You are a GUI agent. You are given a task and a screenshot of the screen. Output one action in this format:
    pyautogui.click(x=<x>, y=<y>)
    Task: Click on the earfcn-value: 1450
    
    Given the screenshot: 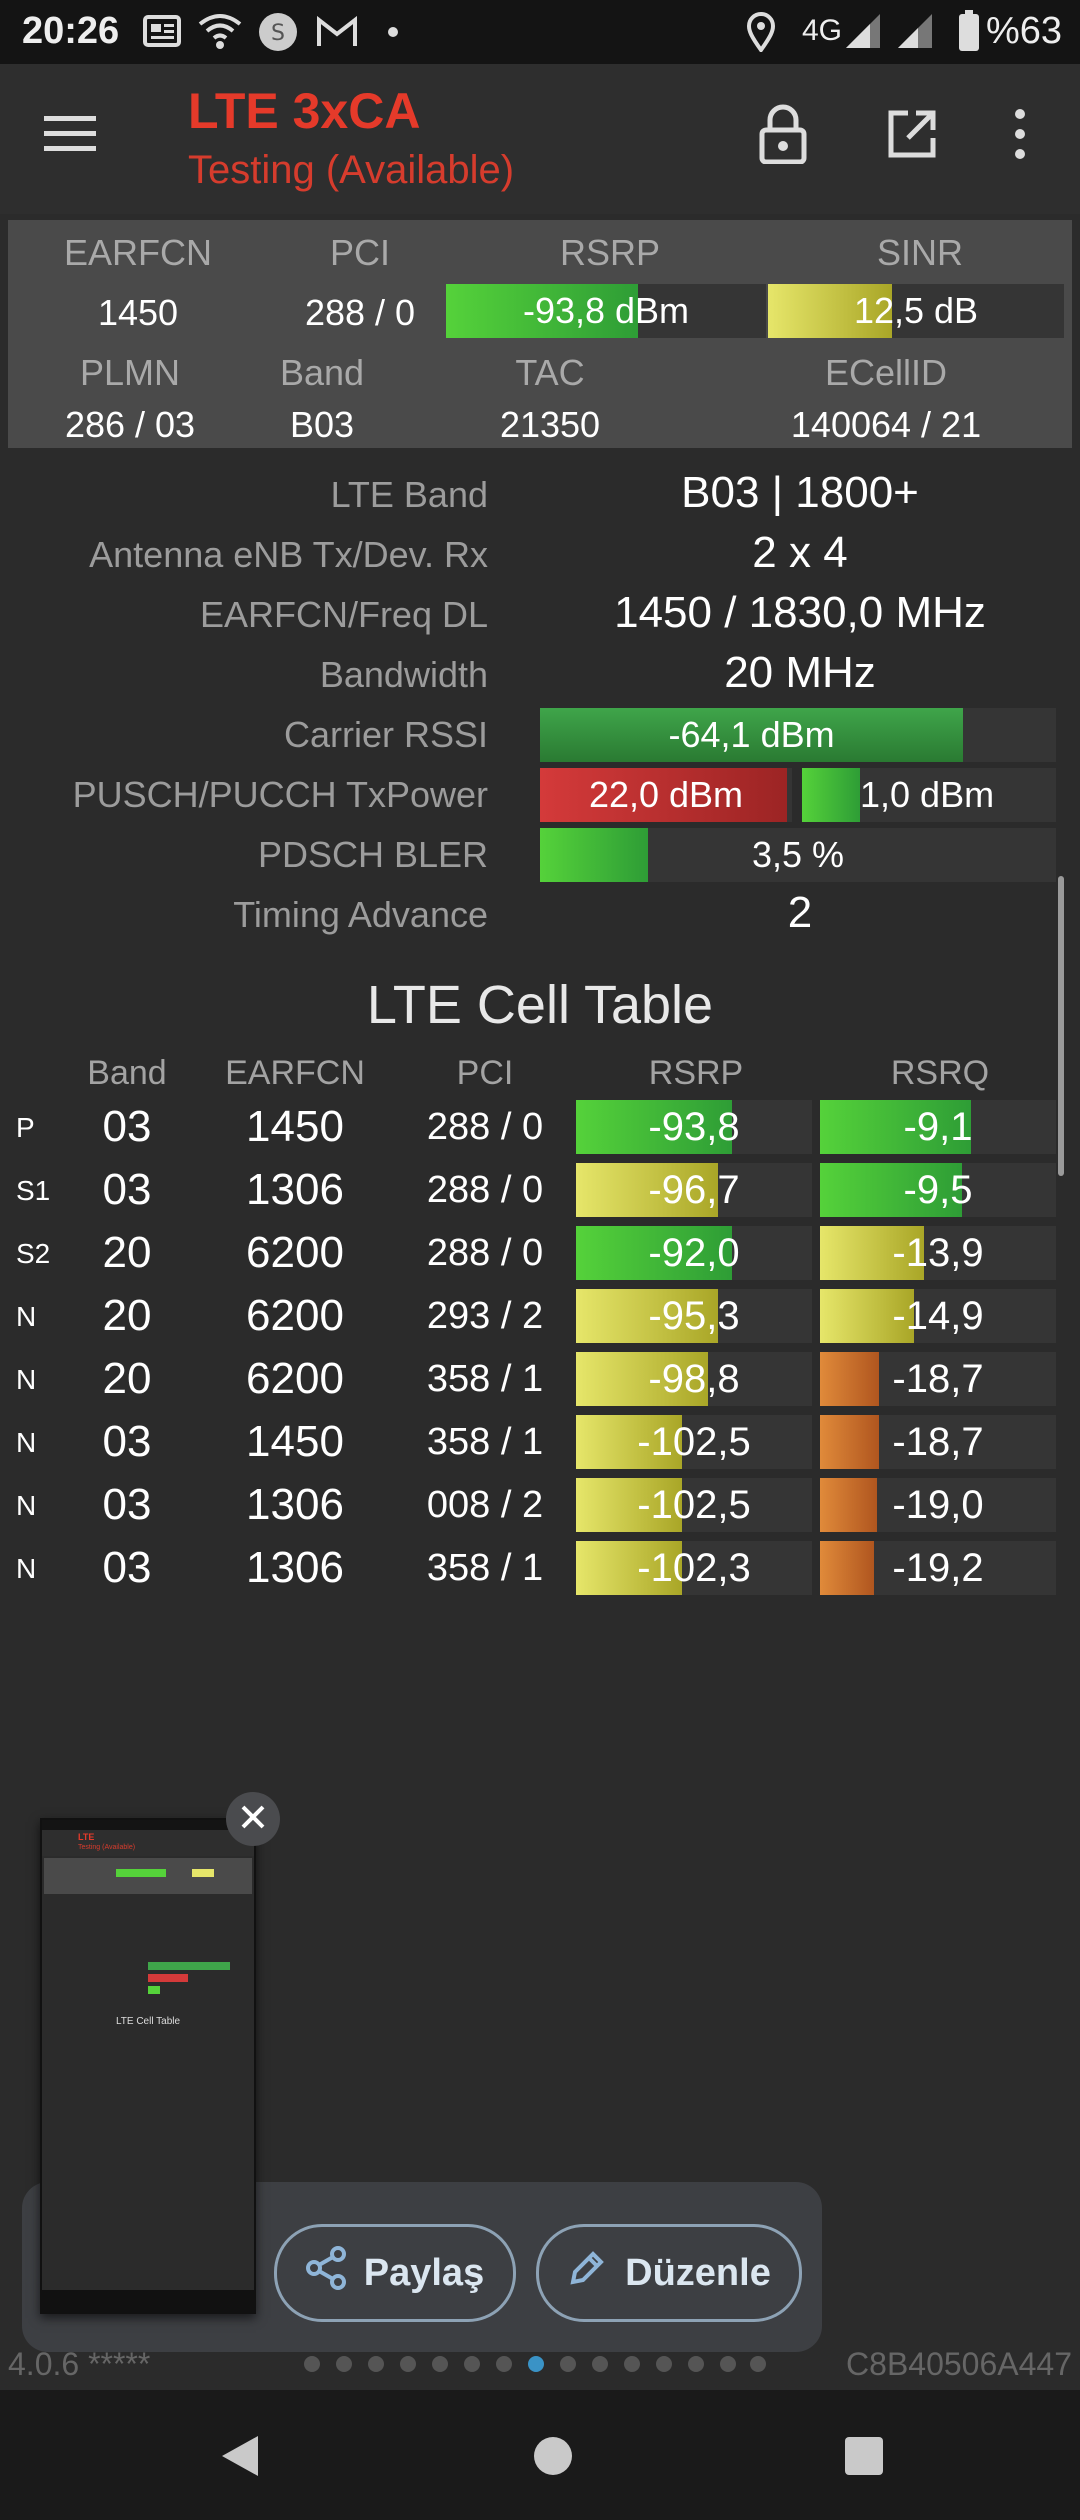 What is the action you would take?
    pyautogui.click(x=138, y=312)
    